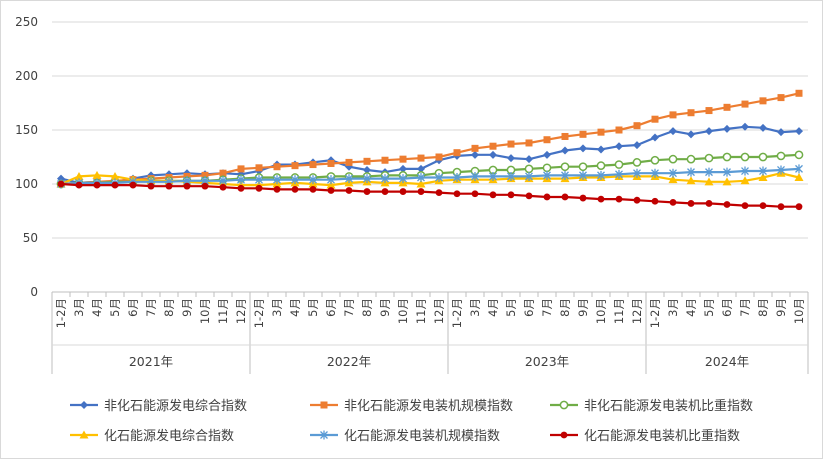 Image resolution: width=823 pixels, height=463 pixels. I want to click on legend-label: 化石能源发电装机规模指数, so click(422, 436).